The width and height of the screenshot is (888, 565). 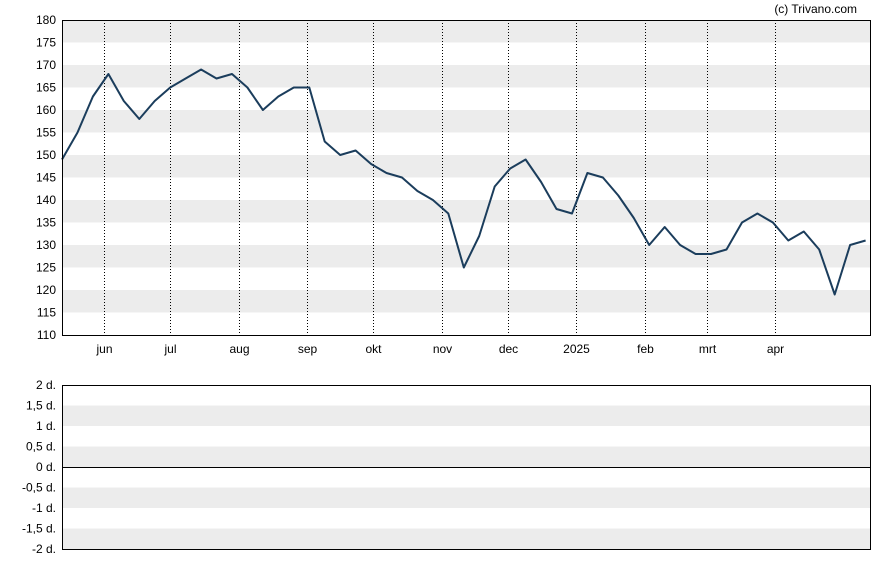 I want to click on y-tick-label: 120, so click(x=46, y=290).